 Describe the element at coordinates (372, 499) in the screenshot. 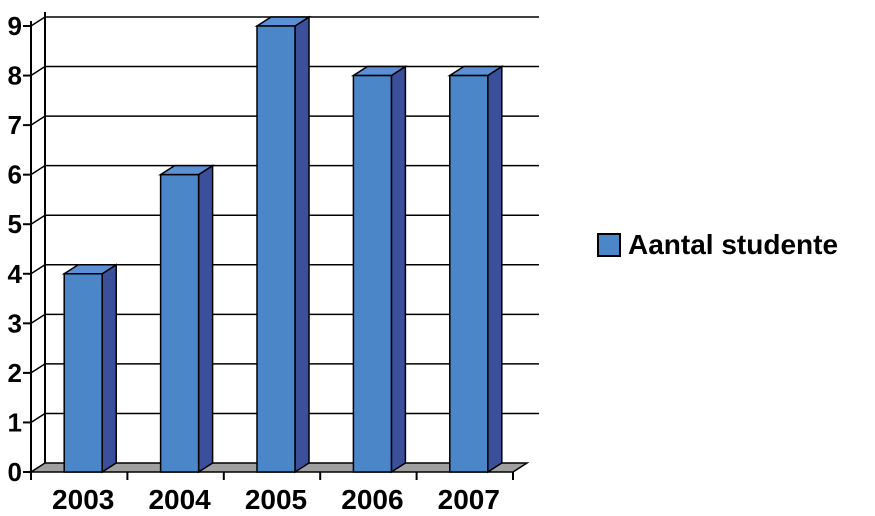

I see `x-tick-label: 2006` at that location.